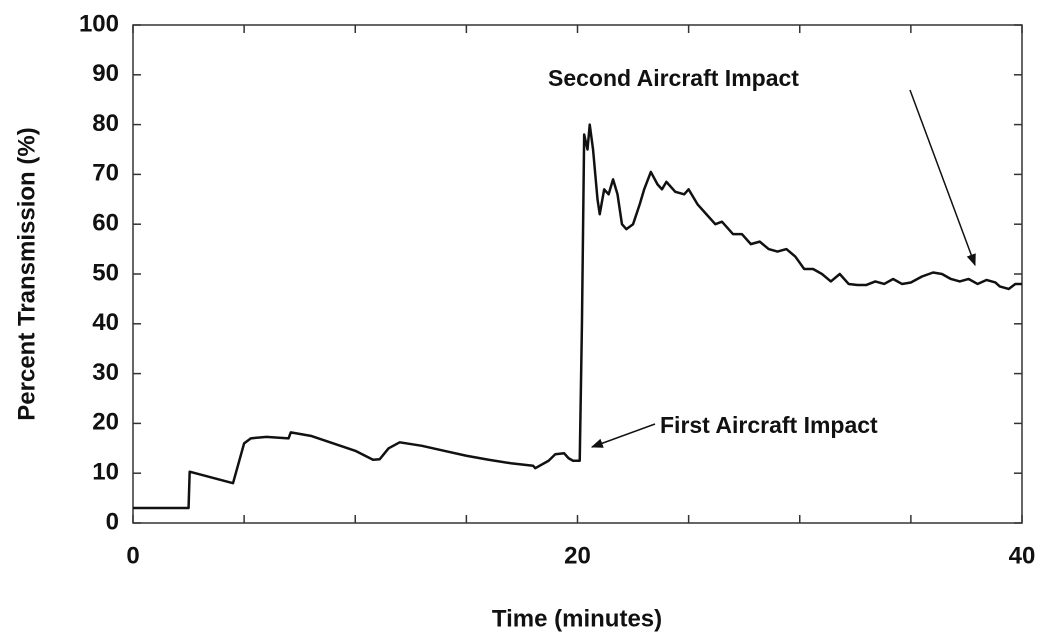  Describe the element at coordinates (132, 555) in the screenshot. I see `x-tick-label: 0` at that location.